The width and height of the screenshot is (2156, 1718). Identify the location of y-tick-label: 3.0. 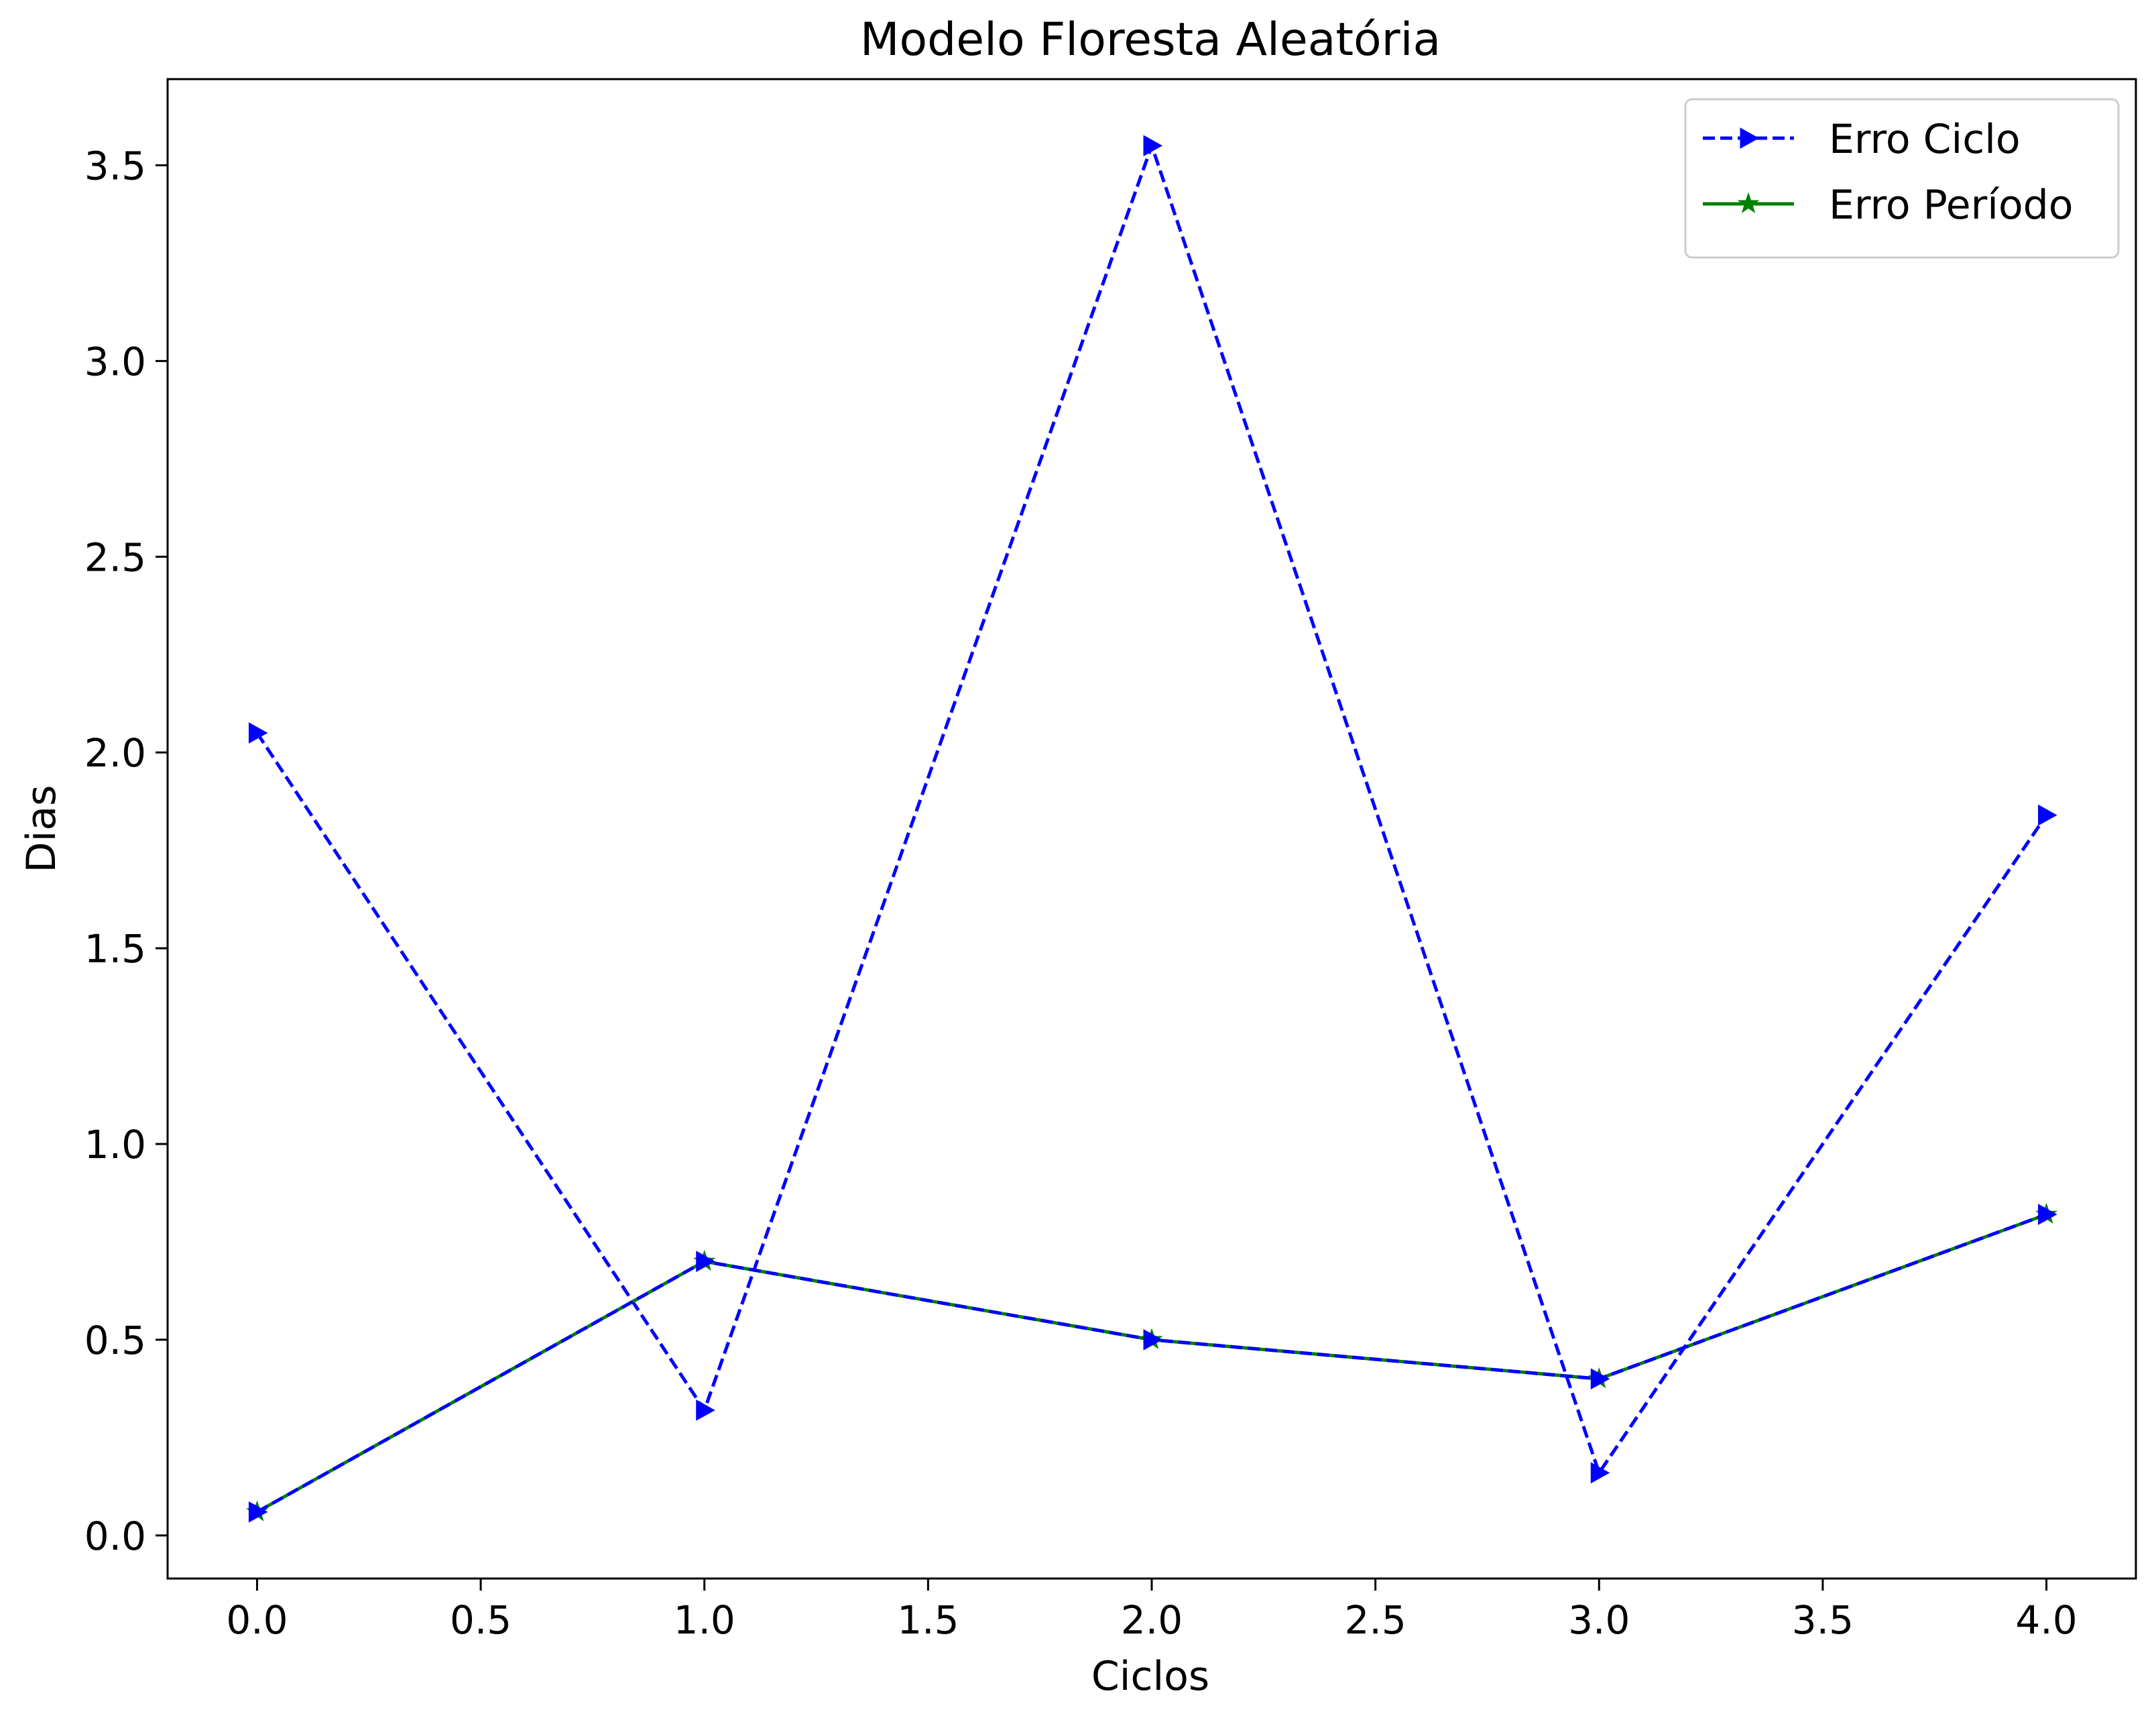
(115, 361).